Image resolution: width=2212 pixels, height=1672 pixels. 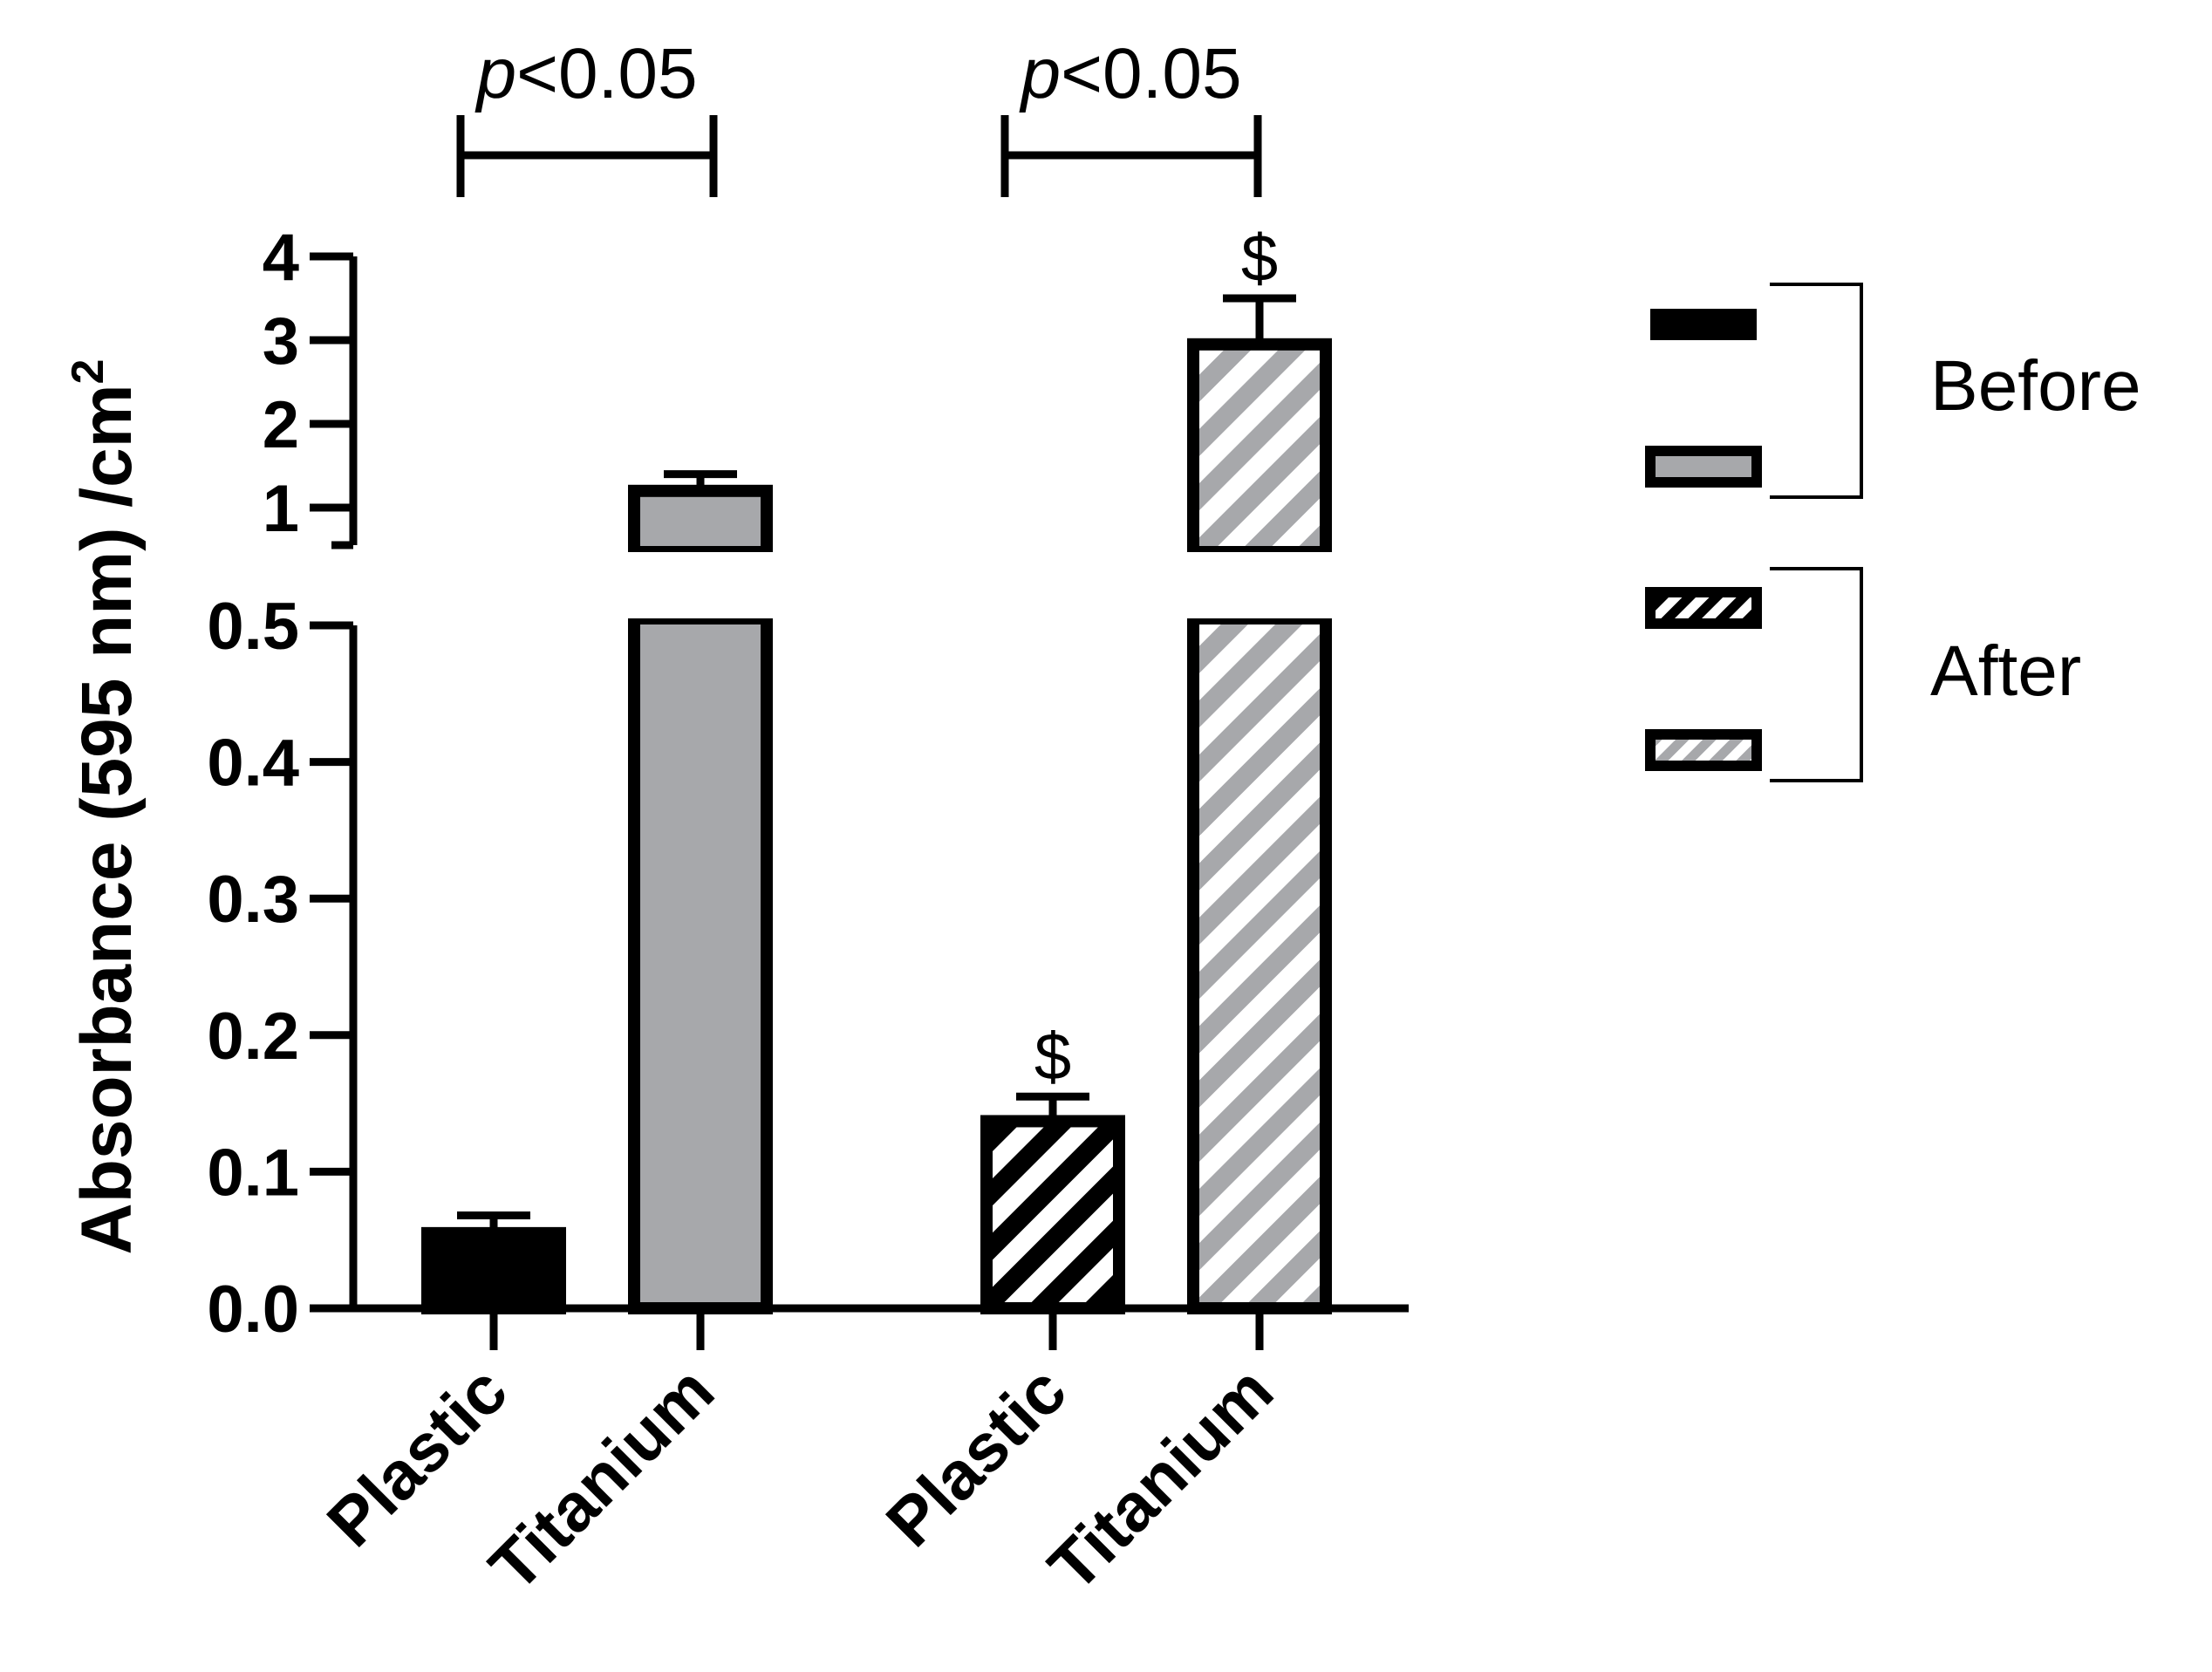 I want to click on y-ticks: 0.0 0.1 0.2 0.3 0.4 0.5 1 2 3 4, so click(x=280, y=784).